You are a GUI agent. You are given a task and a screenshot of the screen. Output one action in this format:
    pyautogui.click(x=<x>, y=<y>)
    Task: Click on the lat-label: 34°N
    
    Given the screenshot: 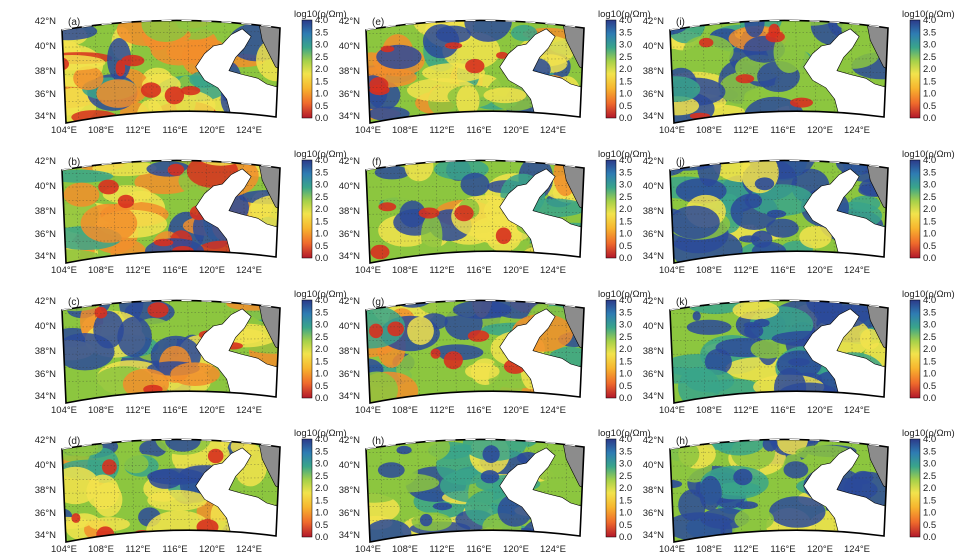 What is the action you would take?
    pyautogui.click(x=653, y=396)
    